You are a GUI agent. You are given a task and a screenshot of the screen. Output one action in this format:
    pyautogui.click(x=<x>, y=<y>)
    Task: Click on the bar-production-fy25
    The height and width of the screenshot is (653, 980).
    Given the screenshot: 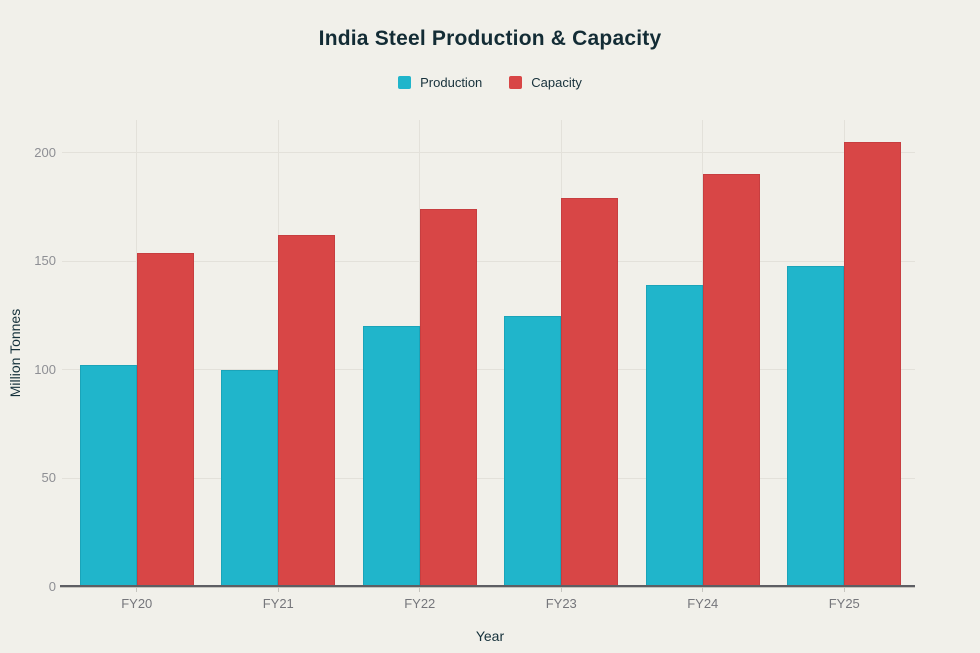 What is the action you would take?
    pyautogui.click(x=816, y=426)
    